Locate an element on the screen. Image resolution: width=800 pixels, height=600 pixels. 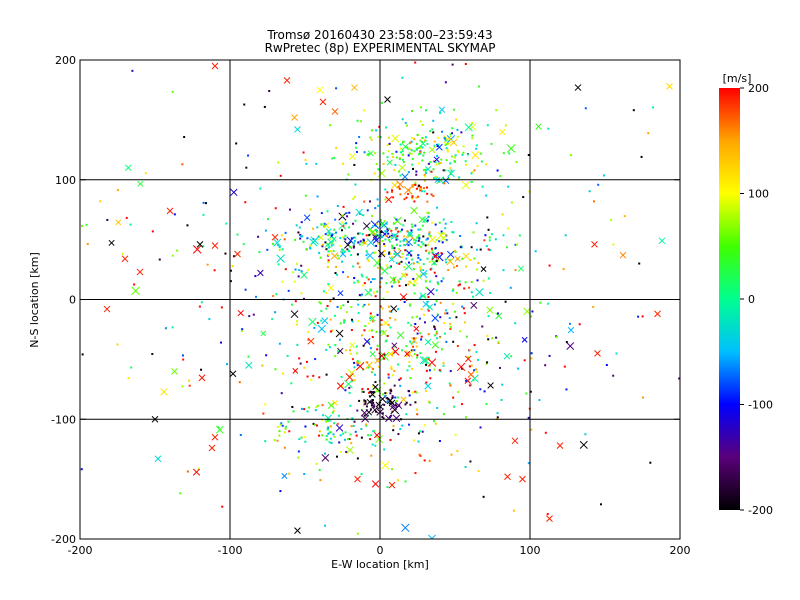
y-axis-label: N-S location [km] is located at coordinates (34, 300).